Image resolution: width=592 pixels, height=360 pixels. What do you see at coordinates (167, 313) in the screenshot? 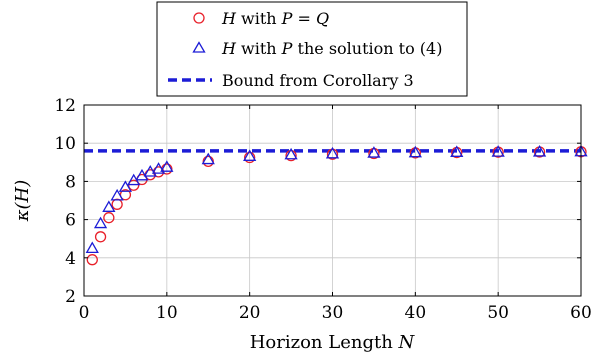
I see `x-tick-label: 10` at bounding box center [167, 313].